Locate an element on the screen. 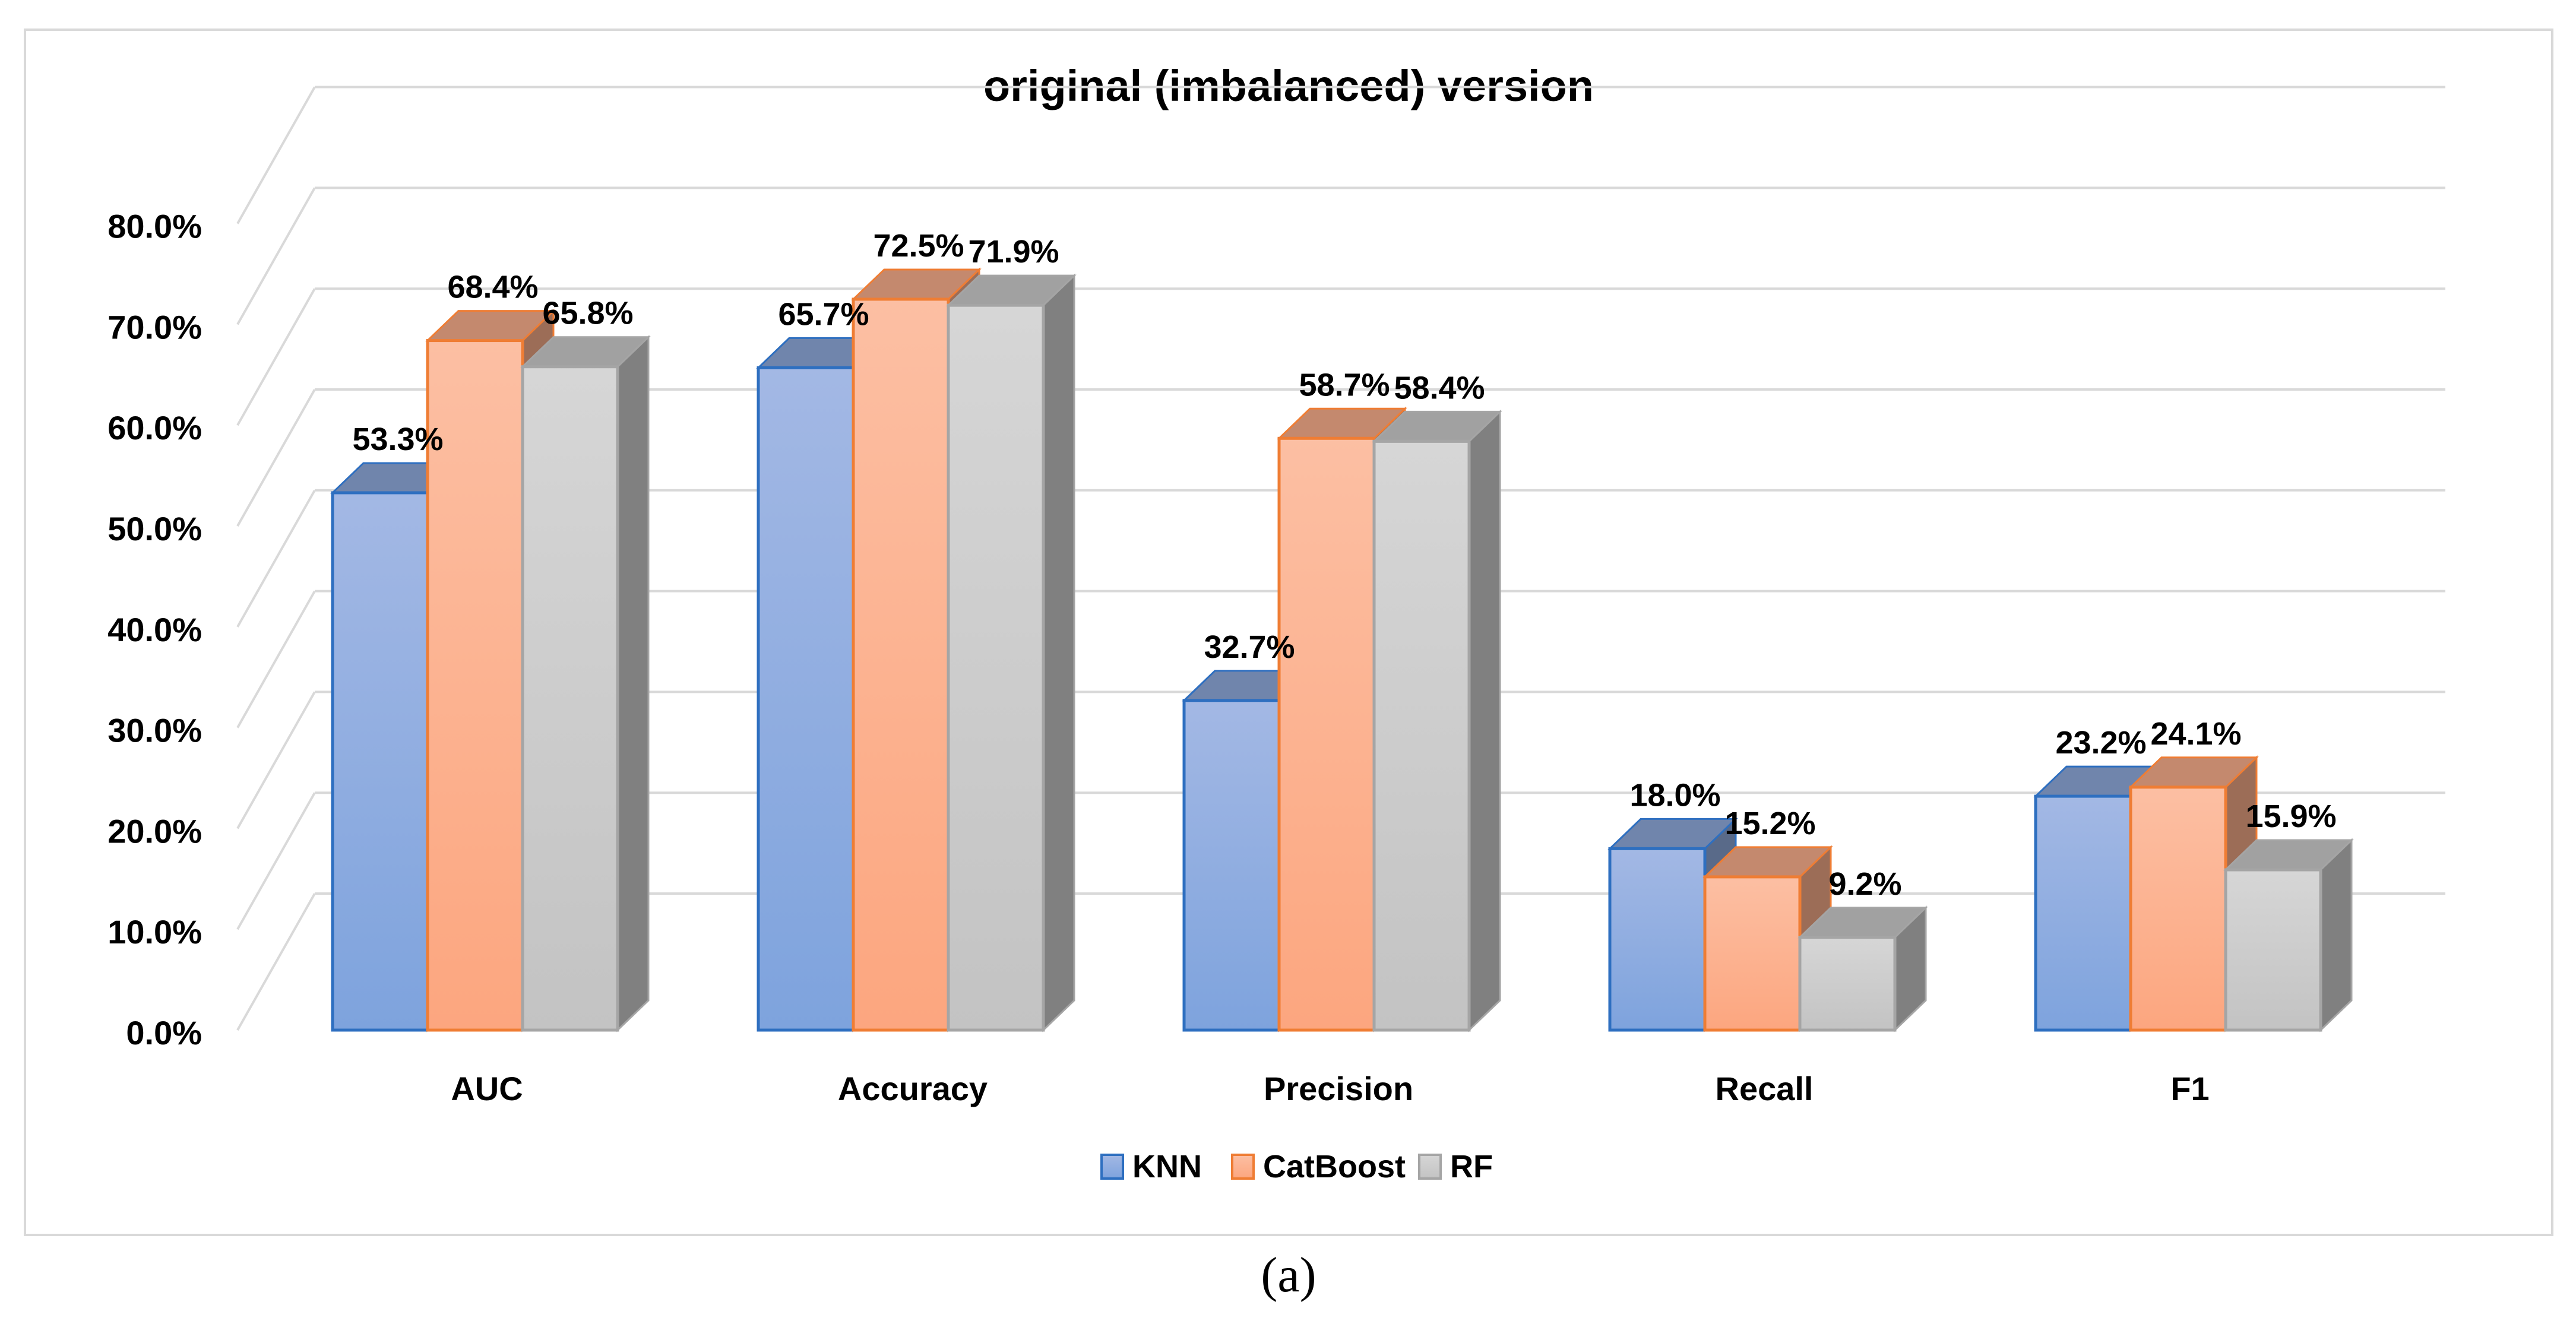  y-tick-label: 10.0% is located at coordinates (154, 932).